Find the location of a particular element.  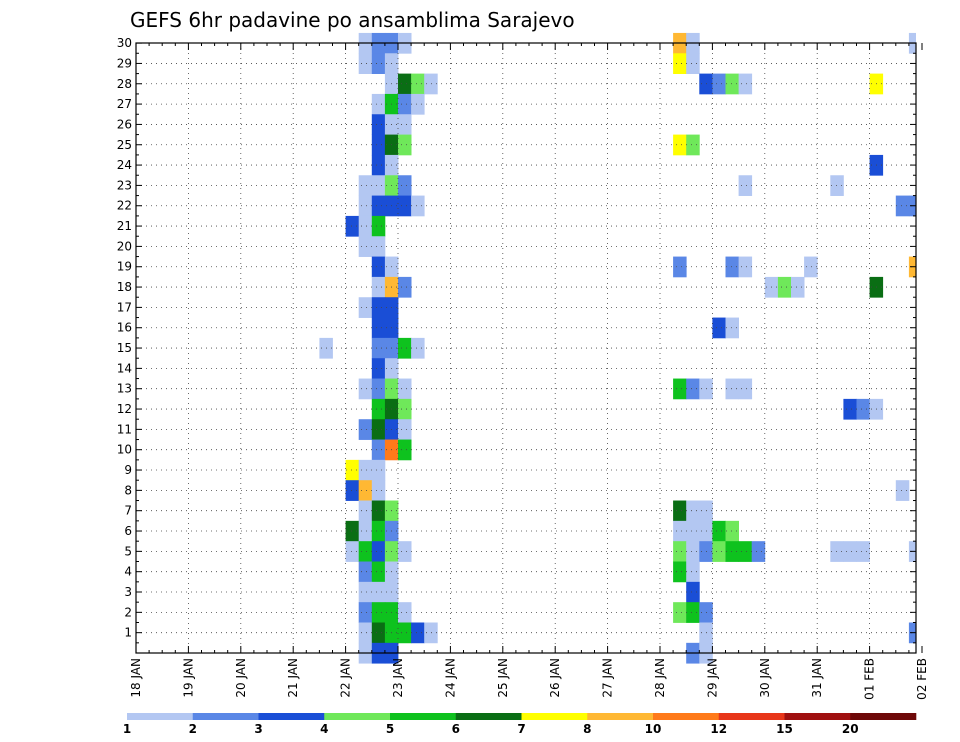

x-tick-label: 27 JAN is located at coordinates (608, 678).